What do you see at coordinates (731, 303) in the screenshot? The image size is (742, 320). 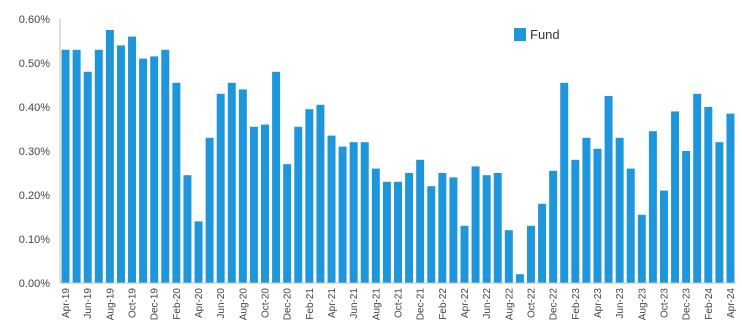 I see `x-tick-label: Apr-24` at bounding box center [731, 303].